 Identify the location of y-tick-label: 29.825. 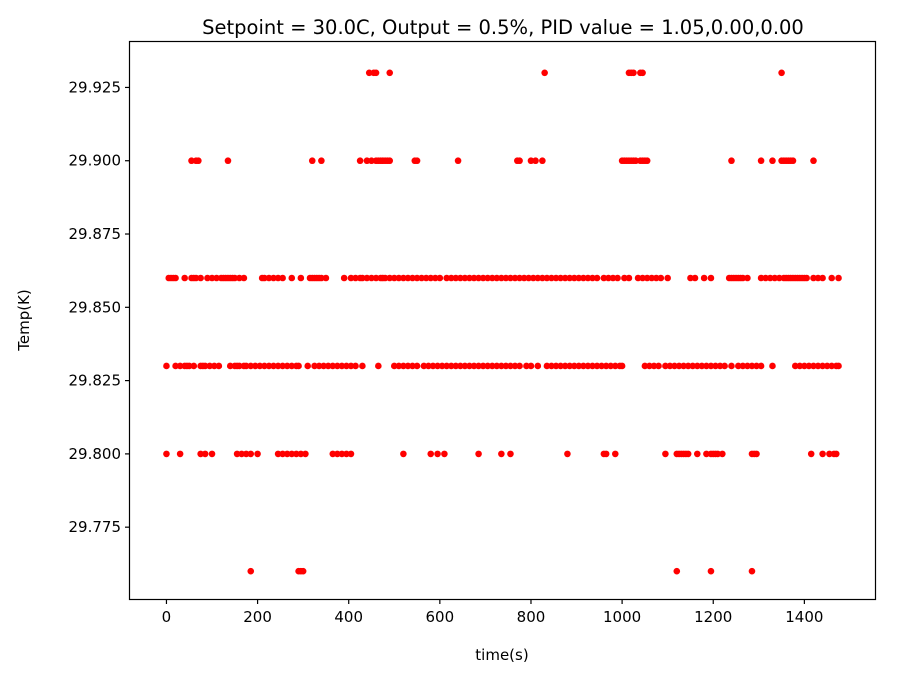
(95, 381).